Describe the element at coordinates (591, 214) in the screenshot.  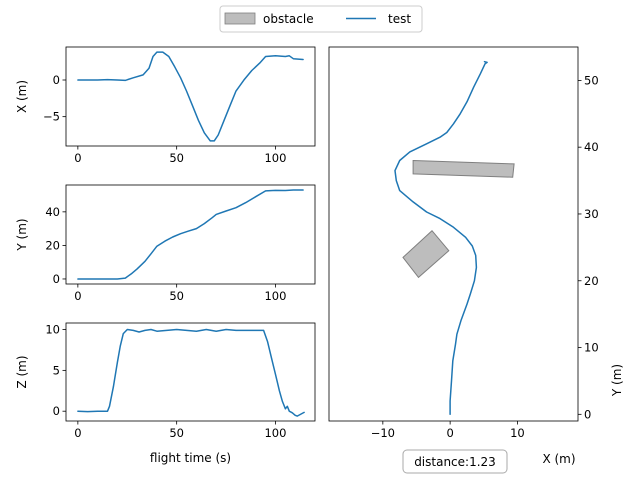
I see `y-tick-label: 30` at that location.